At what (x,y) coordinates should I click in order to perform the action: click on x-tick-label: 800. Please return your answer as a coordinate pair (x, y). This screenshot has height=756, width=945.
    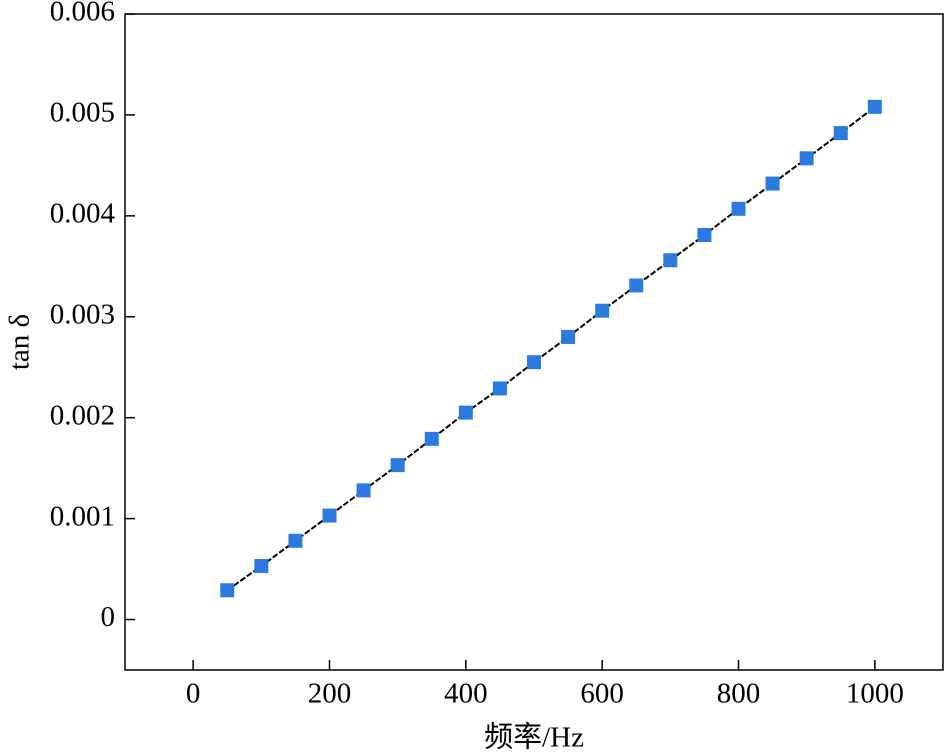
    Looking at the image, I should click on (739, 694).